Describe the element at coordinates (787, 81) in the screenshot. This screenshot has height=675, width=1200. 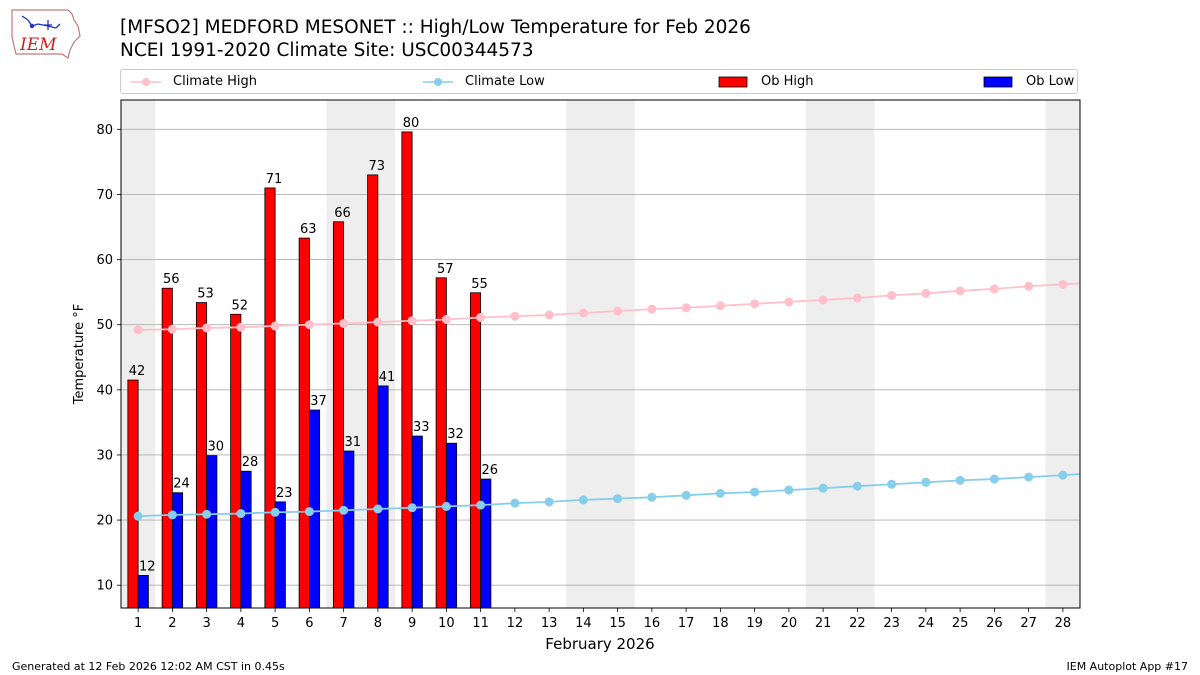
I see `legend-label: Ob High` at that location.